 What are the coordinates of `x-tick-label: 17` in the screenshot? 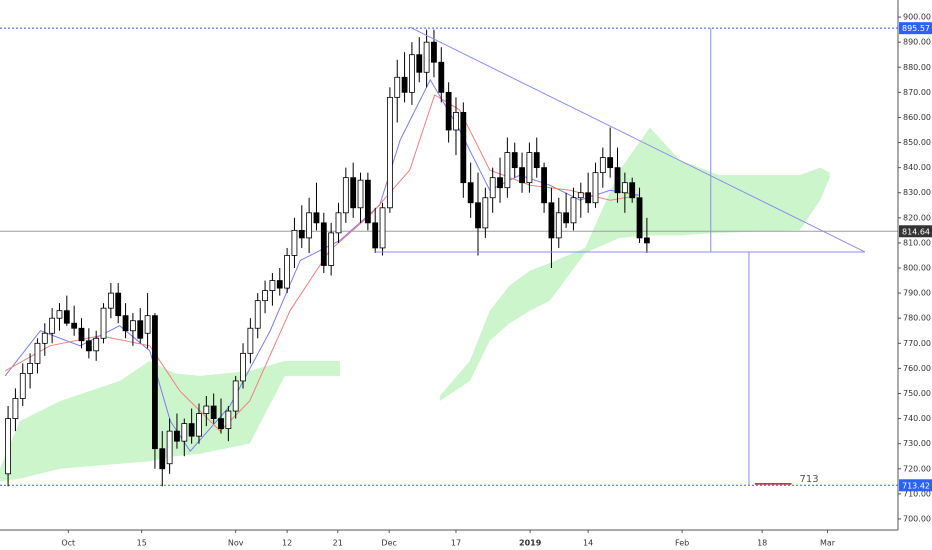 It's located at (456, 543).